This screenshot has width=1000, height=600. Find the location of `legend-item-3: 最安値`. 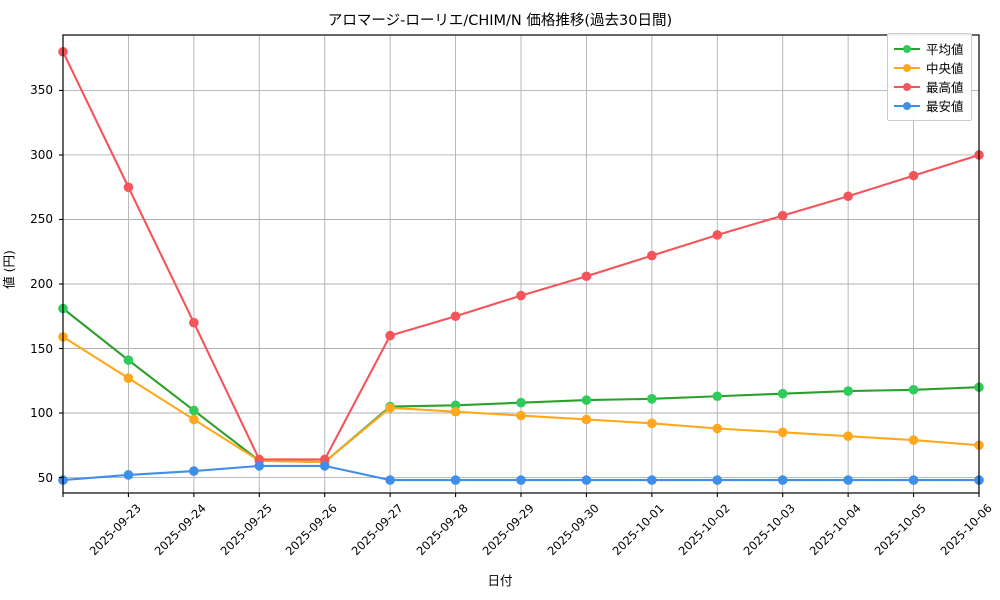

legend-item-3: 最安値 is located at coordinates (929, 105).